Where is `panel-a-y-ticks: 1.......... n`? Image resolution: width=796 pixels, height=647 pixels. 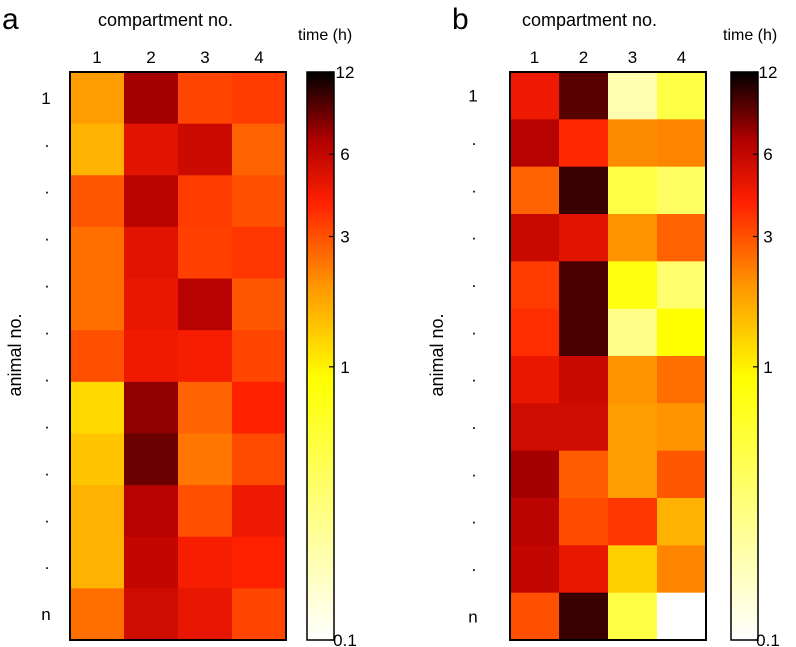
panel-a-y-ticks: 1.......... n is located at coordinates (45, 356).